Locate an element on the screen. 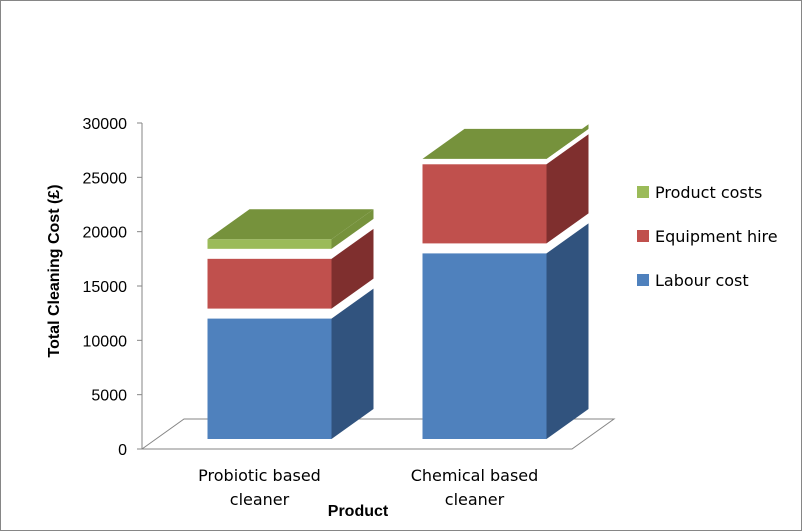 The image size is (802, 532). legend-label: Product costs is located at coordinates (708, 192).